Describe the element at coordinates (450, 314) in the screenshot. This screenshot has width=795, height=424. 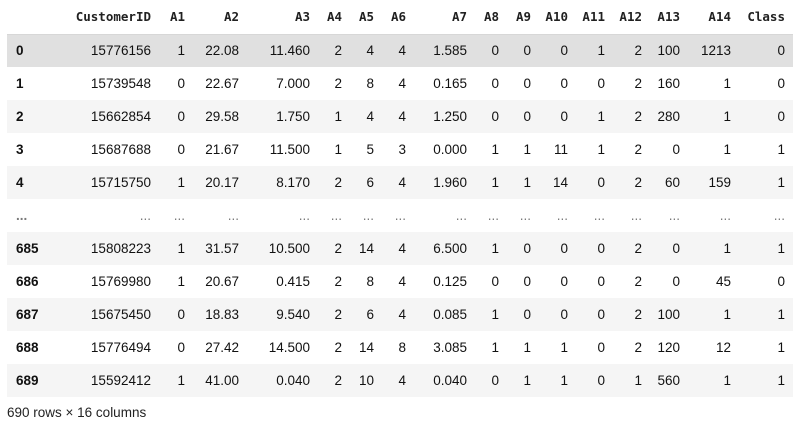
I see `table-cell: 0.085` at that location.